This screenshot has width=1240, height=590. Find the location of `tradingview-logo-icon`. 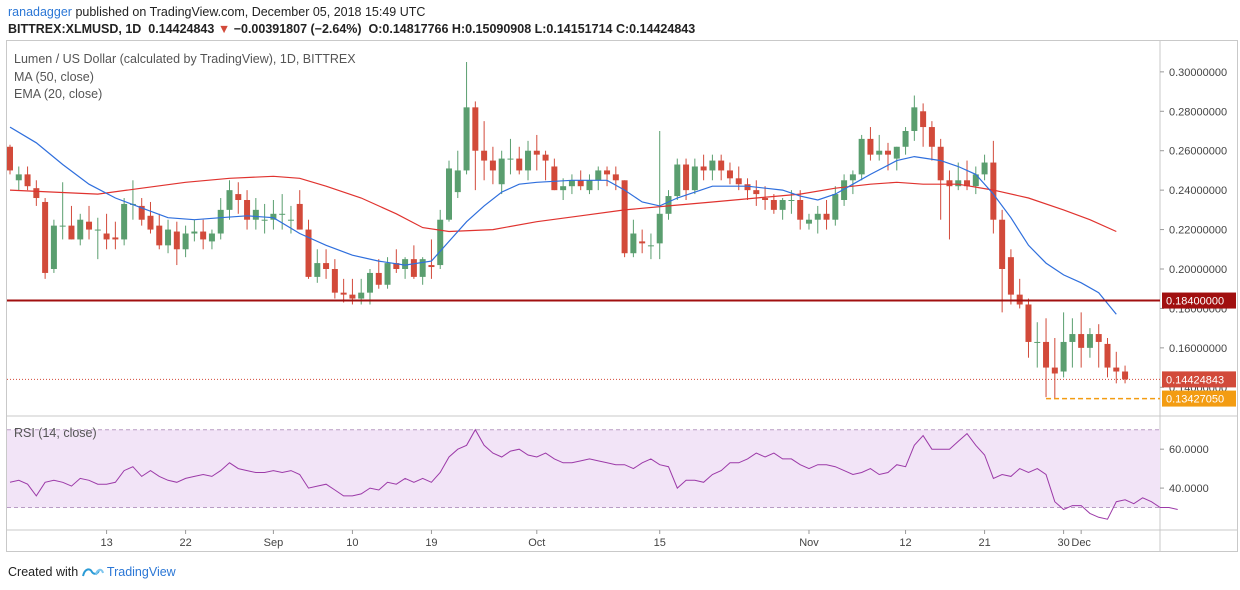

tradingview-logo-icon is located at coordinates (92, 572).